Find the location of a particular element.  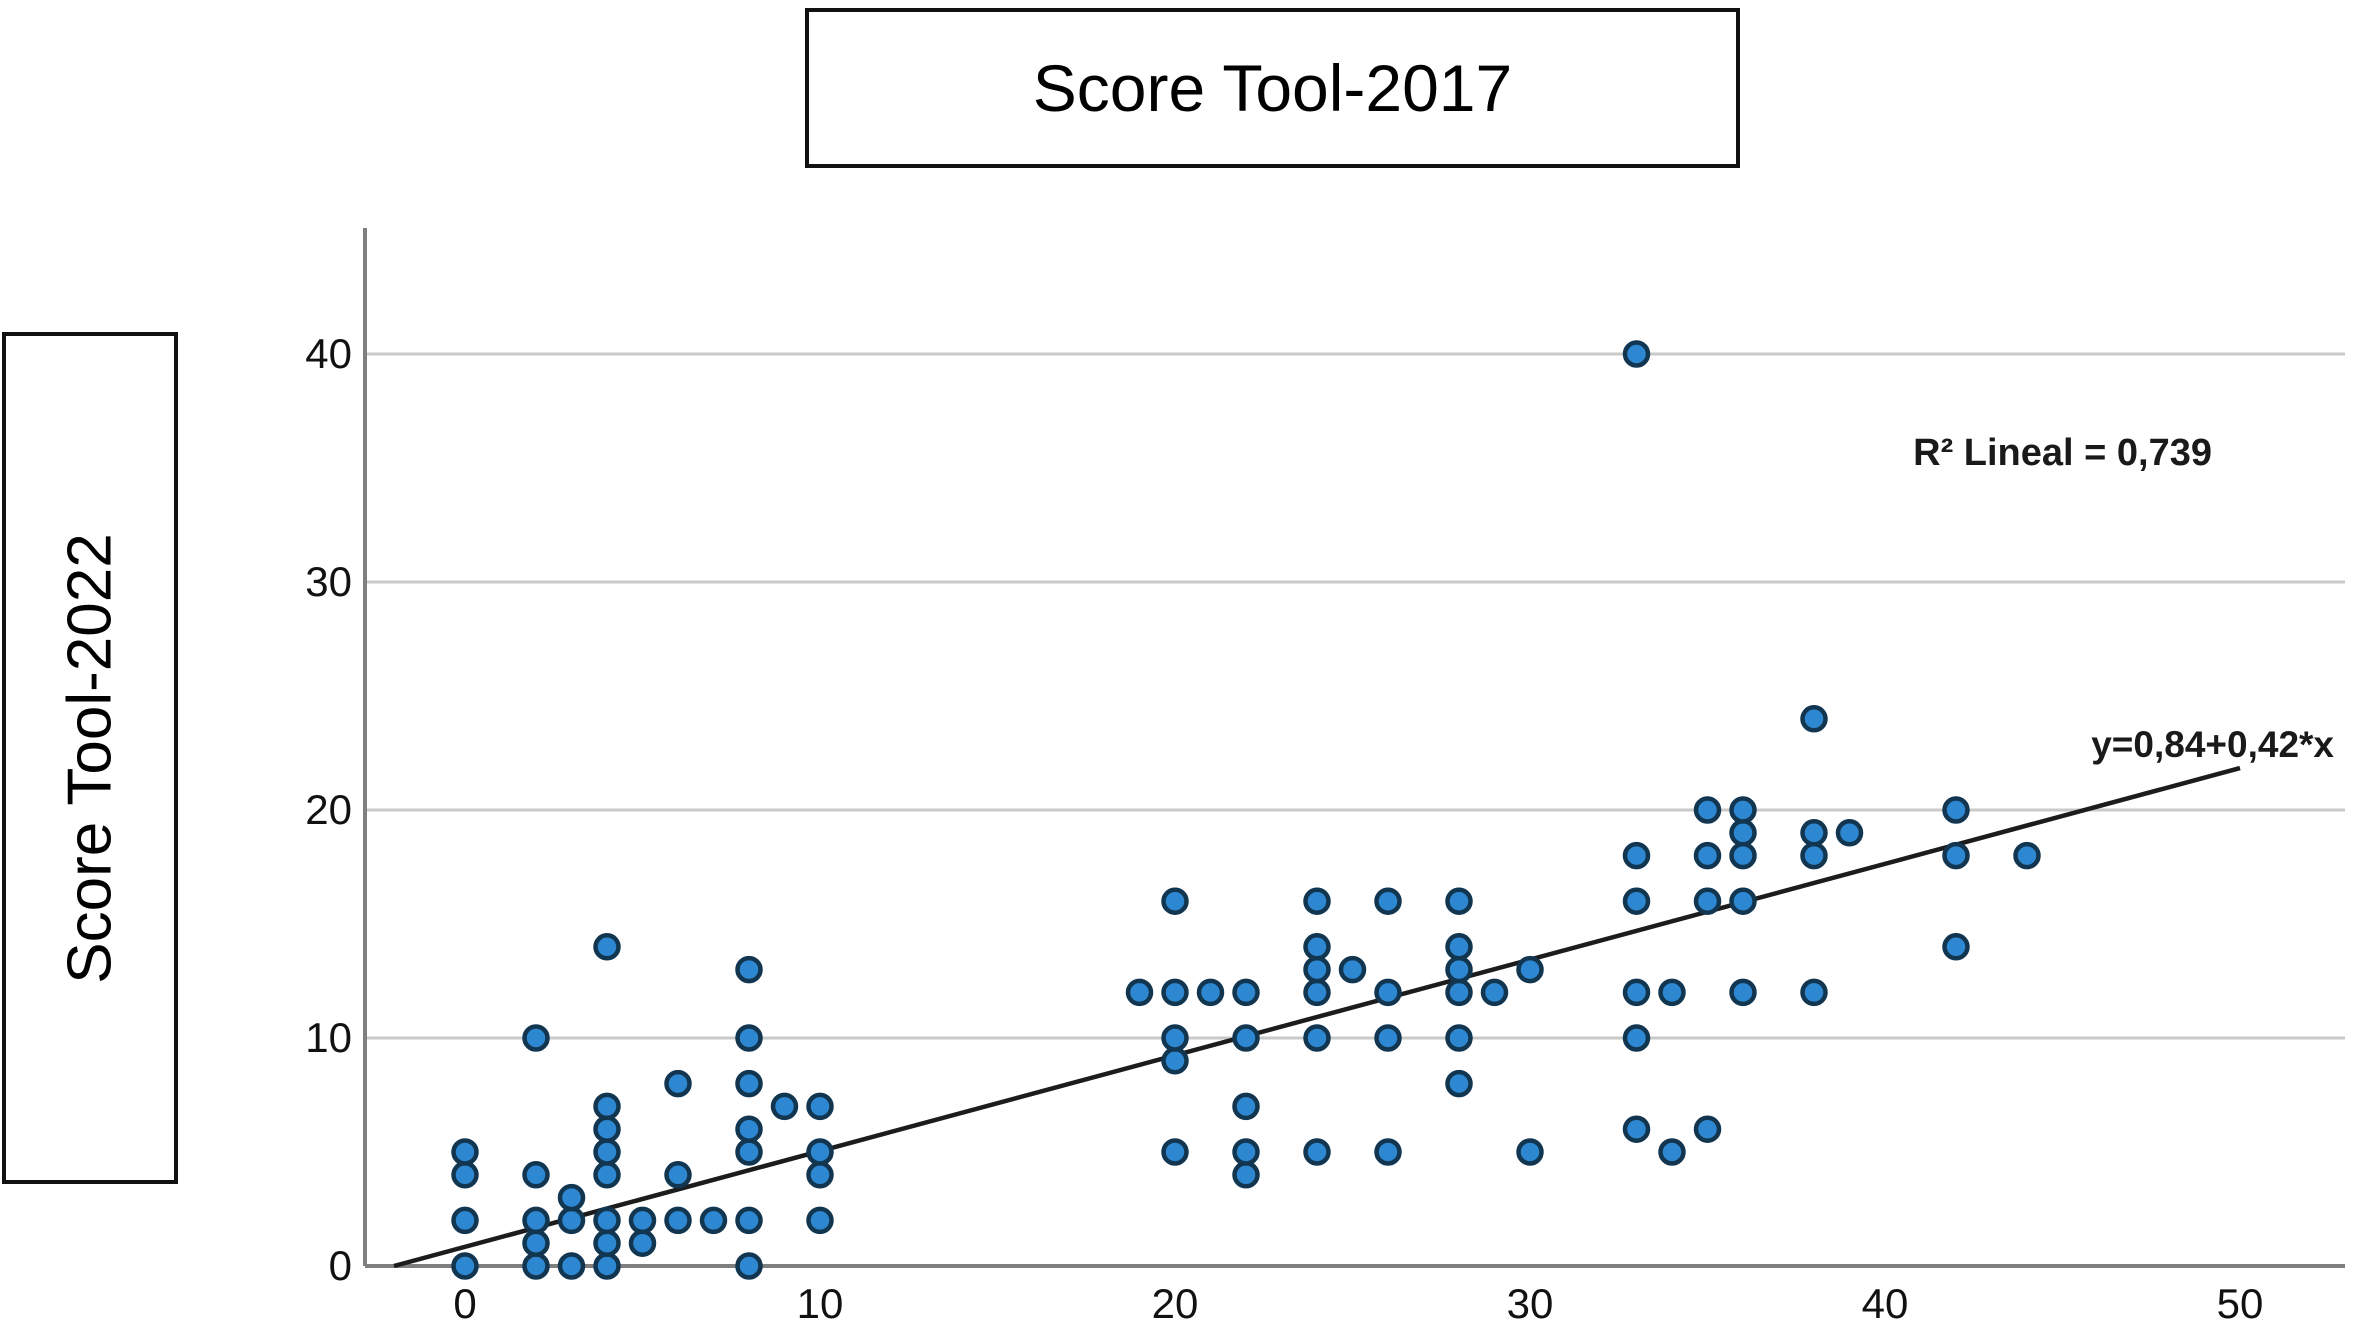

y-tick-label: 40 is located at coordinates (328, 353).